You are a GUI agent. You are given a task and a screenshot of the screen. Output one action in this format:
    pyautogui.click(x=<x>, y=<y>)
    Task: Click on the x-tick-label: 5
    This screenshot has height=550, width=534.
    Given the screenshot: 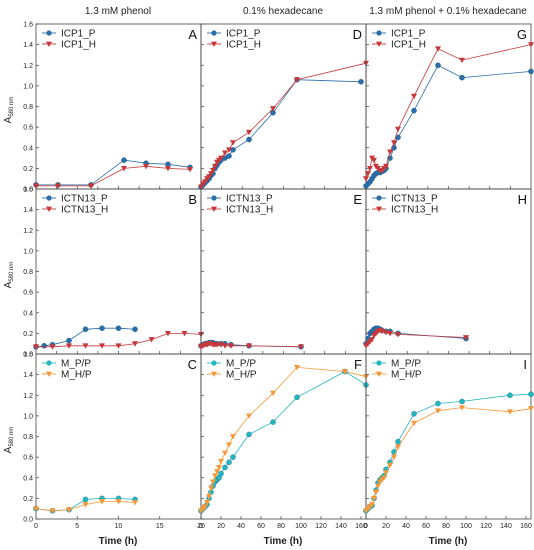 What is the action you would take?
    pyautogui.click(x=77, y=526)
    